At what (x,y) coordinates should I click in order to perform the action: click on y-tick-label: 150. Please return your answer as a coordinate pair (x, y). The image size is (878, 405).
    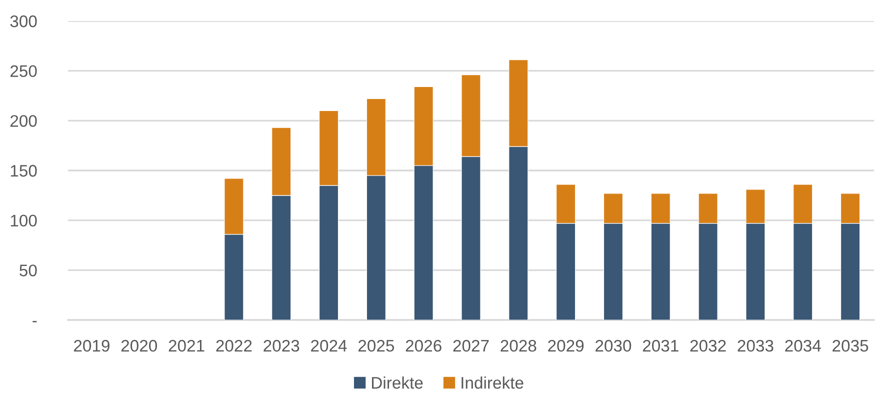
    Looking at the image, I should click on (23, 170).